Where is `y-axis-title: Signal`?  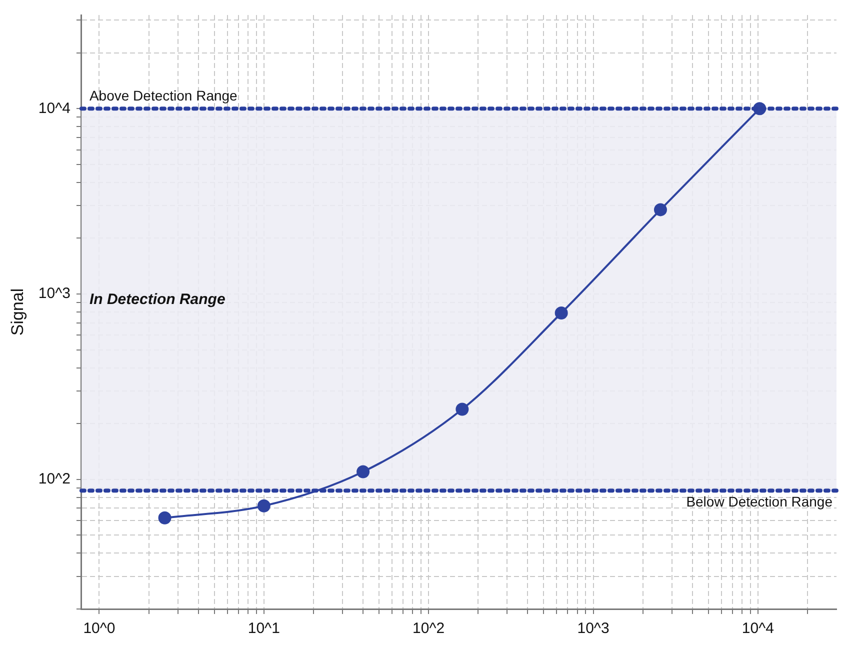
y-axis-title: Signal is located at coordinates (17, 312).